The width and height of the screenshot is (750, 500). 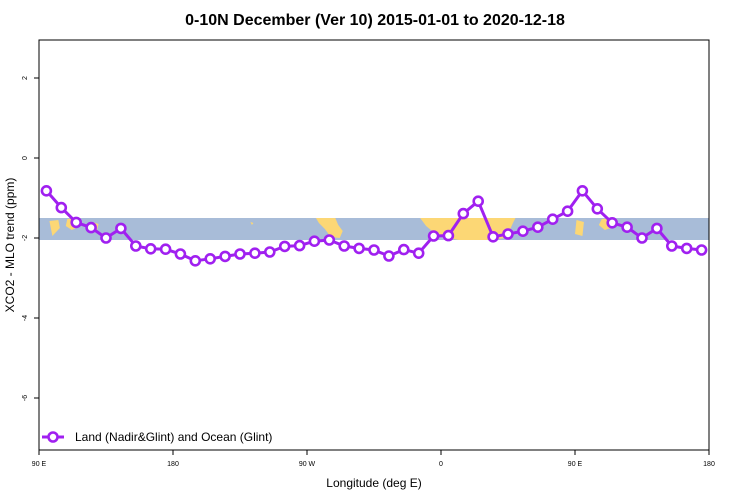 What do you see at coordinates (25, 78) in the screenshot?
I see `y-tick-label: 2` at bounding box center [25, 78].